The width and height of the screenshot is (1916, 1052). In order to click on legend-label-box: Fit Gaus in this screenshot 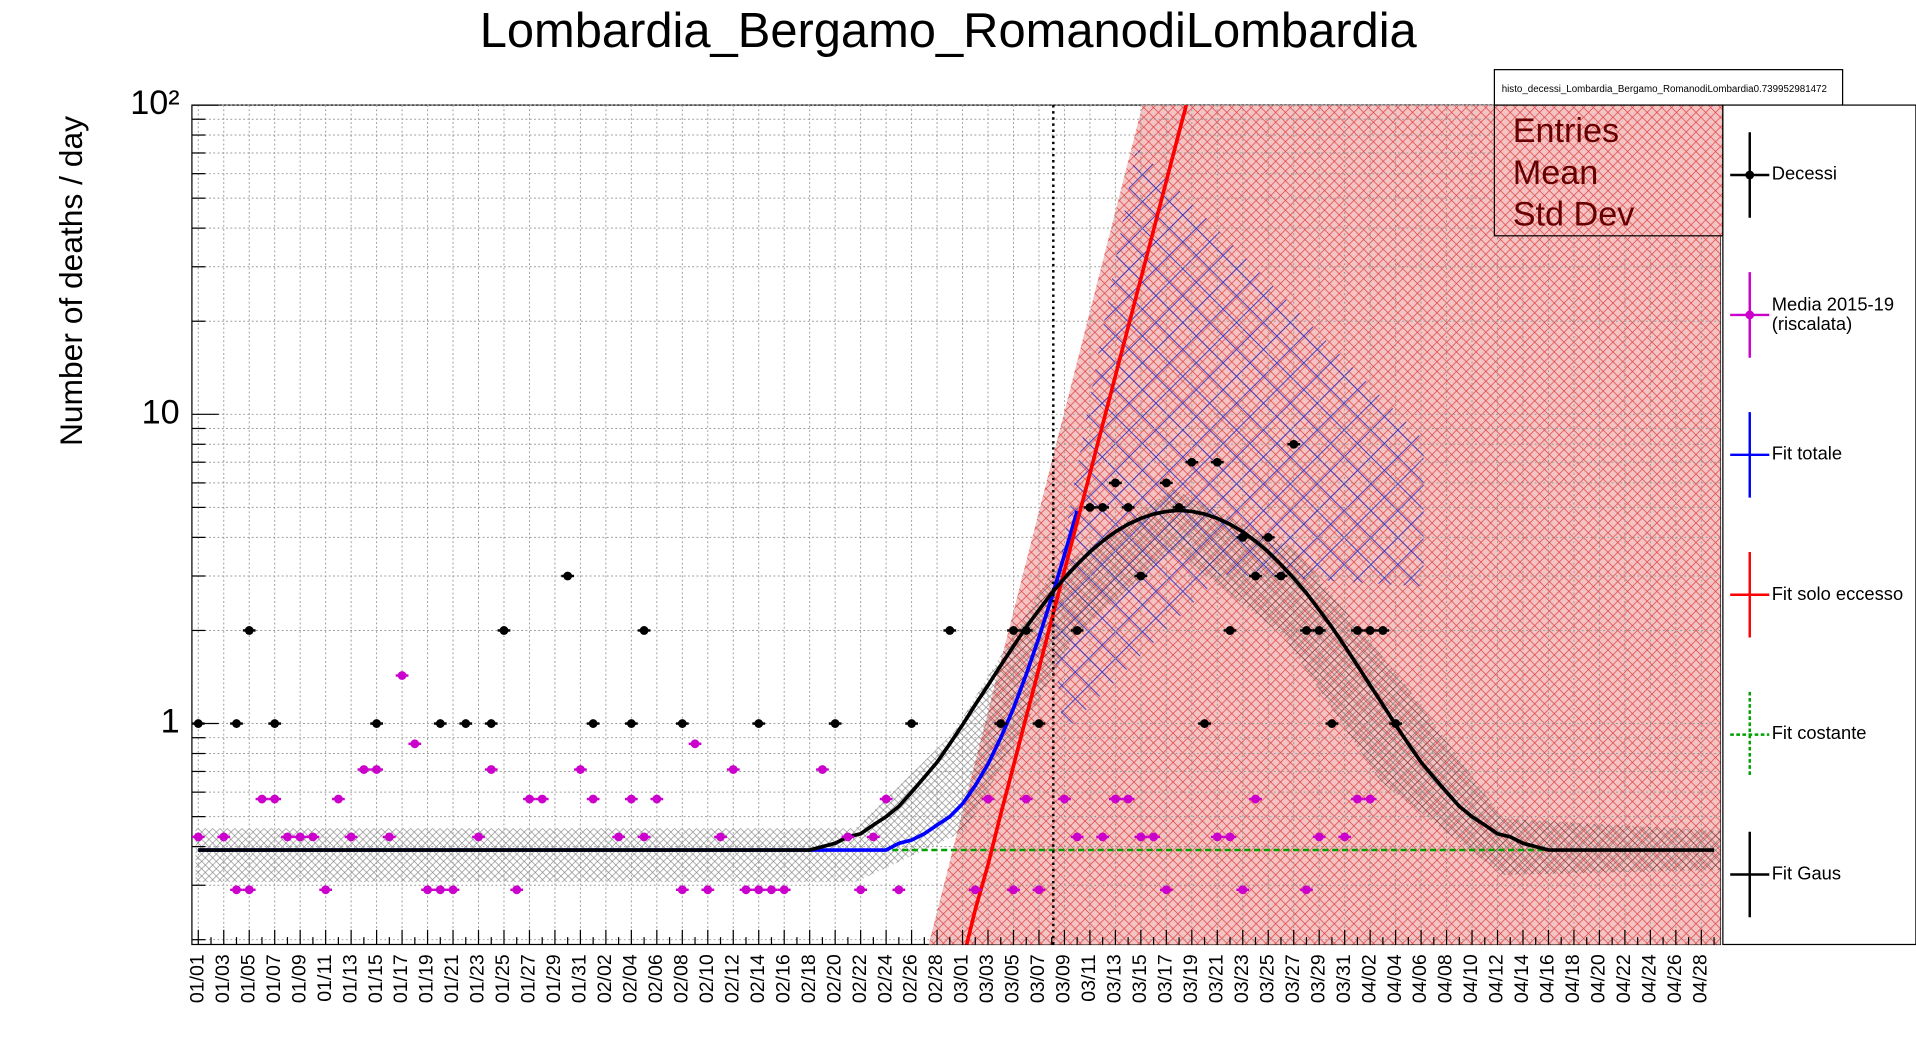, I will do `click(1806, 874)`.